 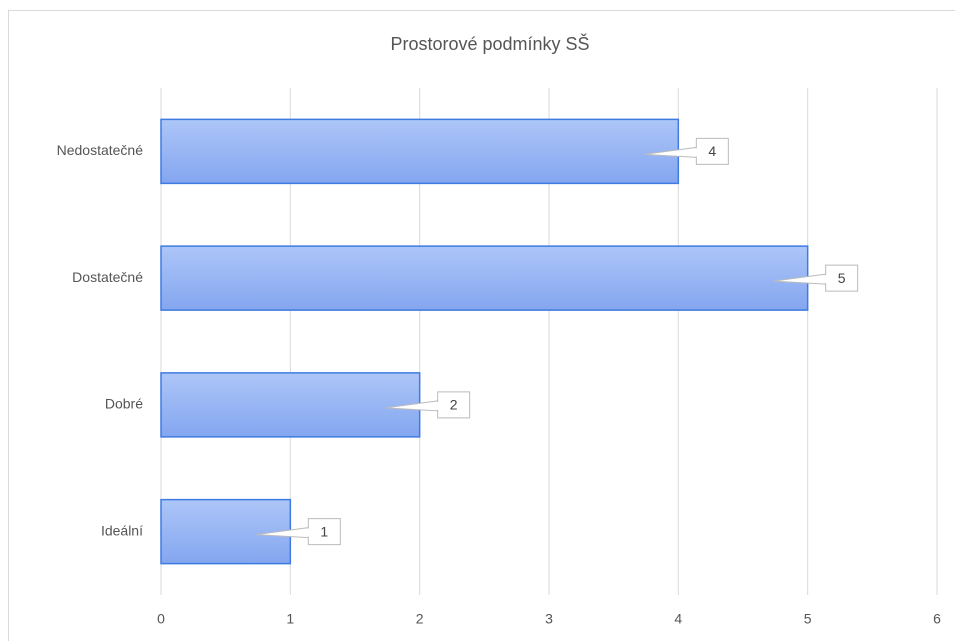 I want to click on x-tick-label: 2, so click(x=420, y=619).